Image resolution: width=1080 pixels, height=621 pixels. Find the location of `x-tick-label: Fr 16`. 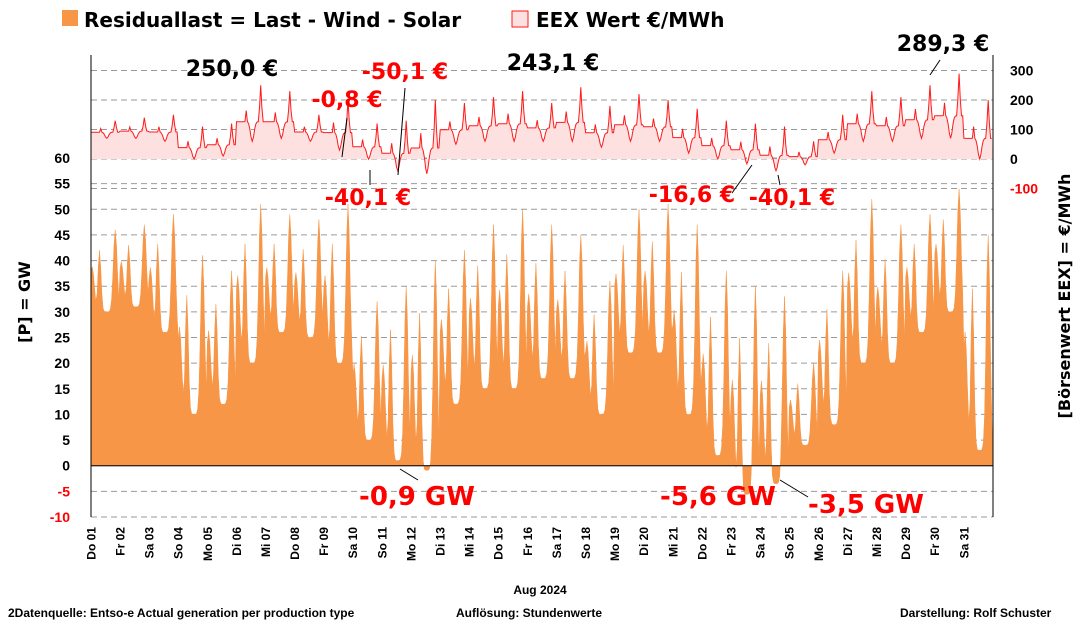

x-tick-label: Fr 16 is located at coordinates (528, 541).